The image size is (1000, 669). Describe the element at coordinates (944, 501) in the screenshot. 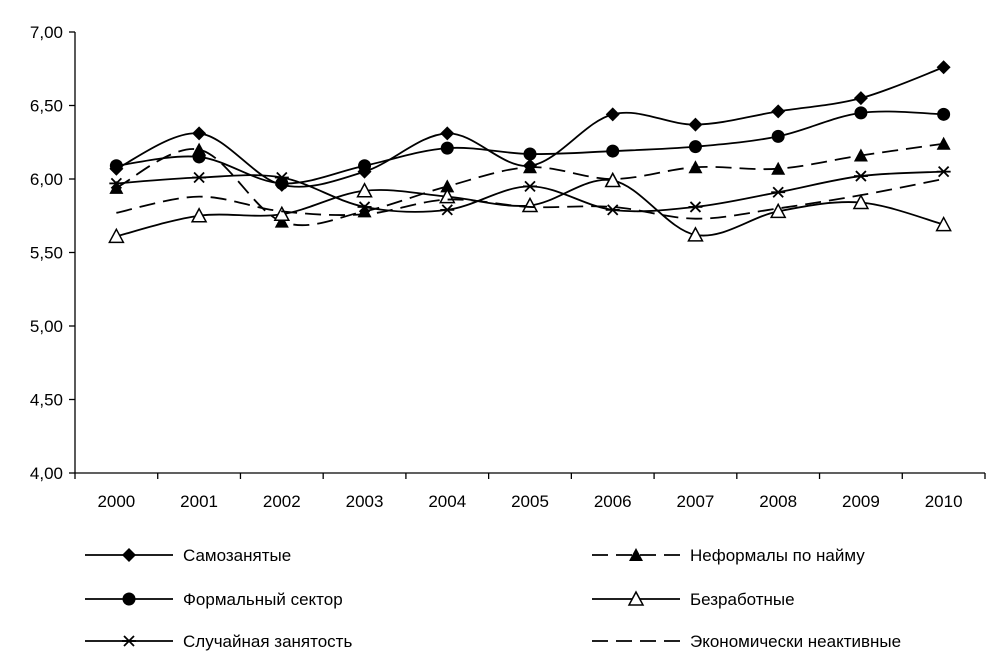

I see `x-tick-label: 2010` at that location.